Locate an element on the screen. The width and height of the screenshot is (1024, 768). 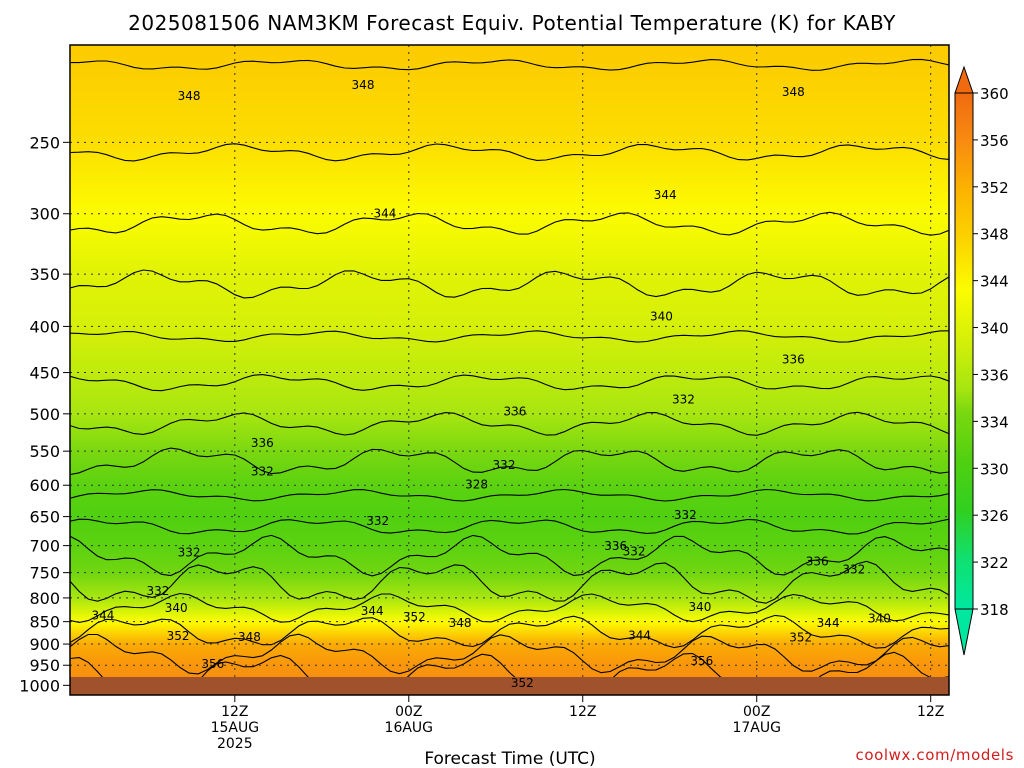
colorbar-tick-label-360: 360 is located at coordinates (994, 94).